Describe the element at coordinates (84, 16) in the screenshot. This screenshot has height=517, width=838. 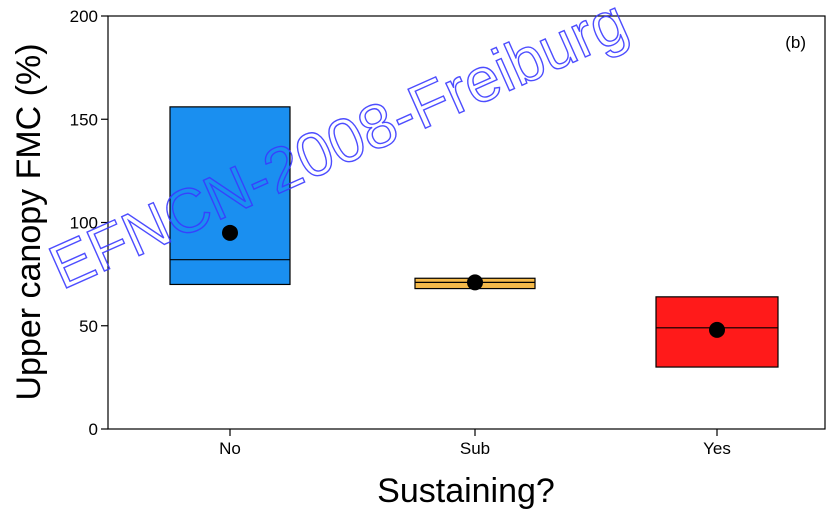
I see `y-tick-label: 200` at that location.